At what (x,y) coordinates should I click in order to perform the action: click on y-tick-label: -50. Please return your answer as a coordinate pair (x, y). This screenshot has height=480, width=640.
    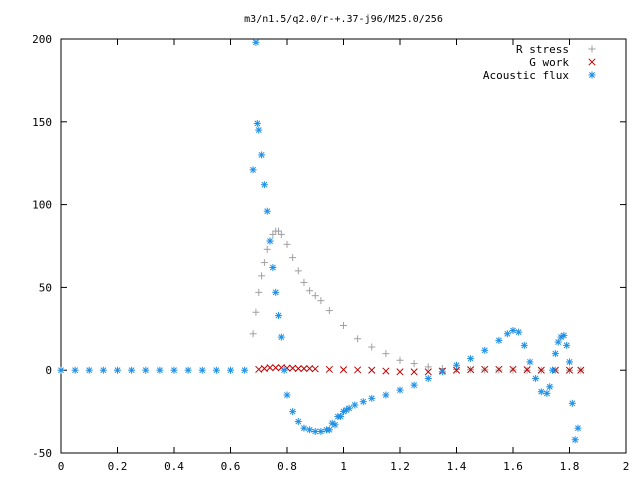
    Looking at the image, I should click on (42, 453).